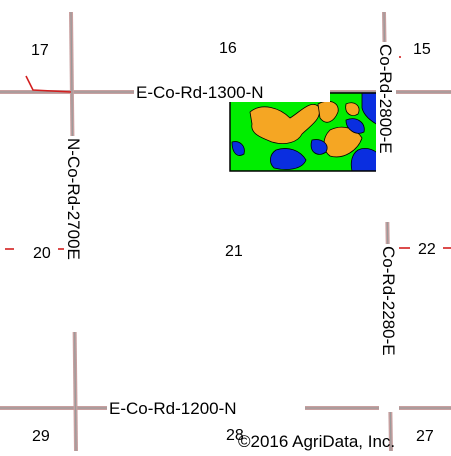  Describe the element at coordinates (235, 435) in the screenshot. I see `section-28: 28` at that location.